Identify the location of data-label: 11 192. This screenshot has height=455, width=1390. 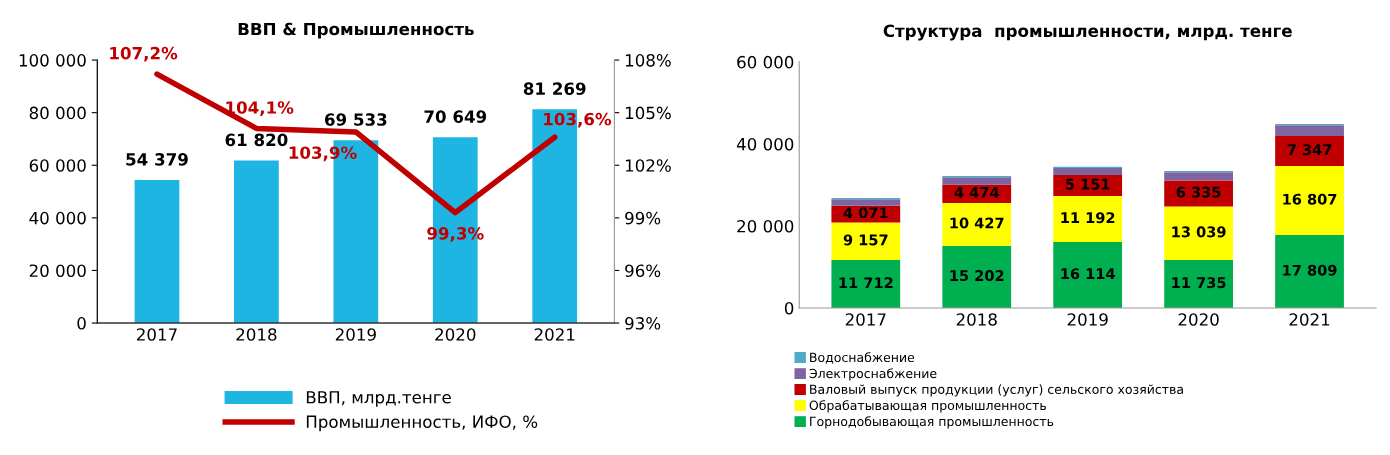
(1088, 218).